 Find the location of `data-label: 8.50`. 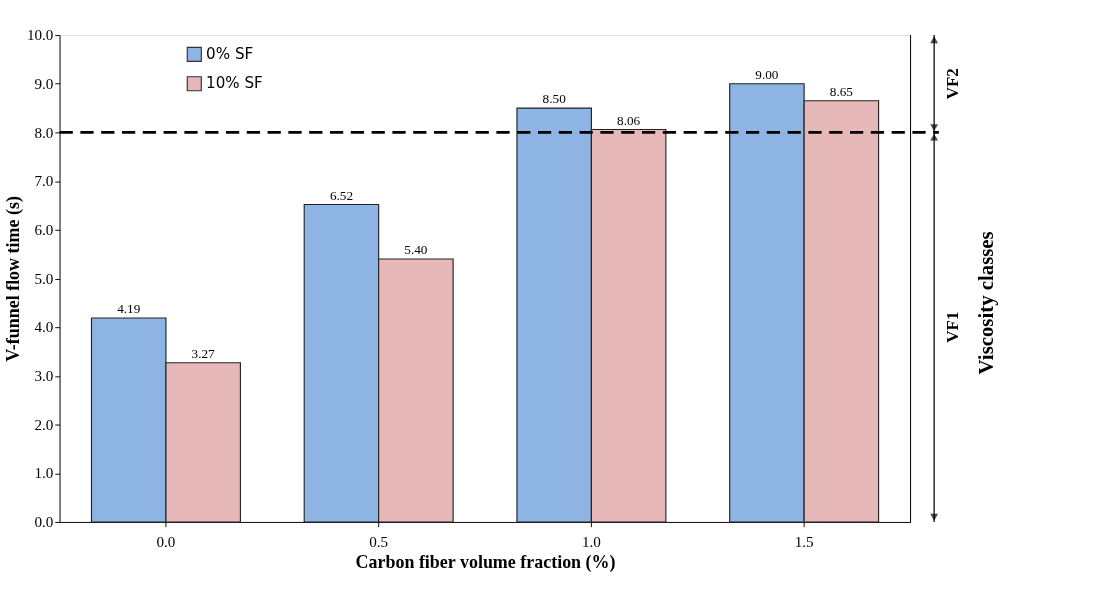

data-label: 8.50 is located at coordinates (554, 99).